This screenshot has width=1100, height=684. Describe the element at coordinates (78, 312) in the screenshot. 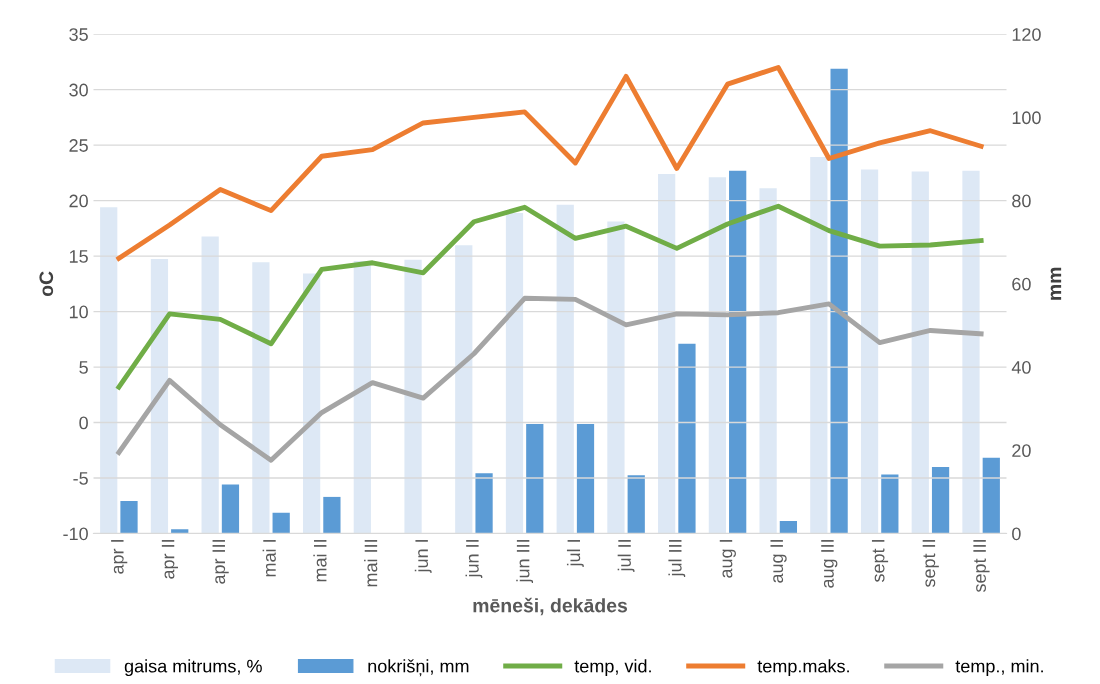

I see `y-tick-label: 10` at that location.